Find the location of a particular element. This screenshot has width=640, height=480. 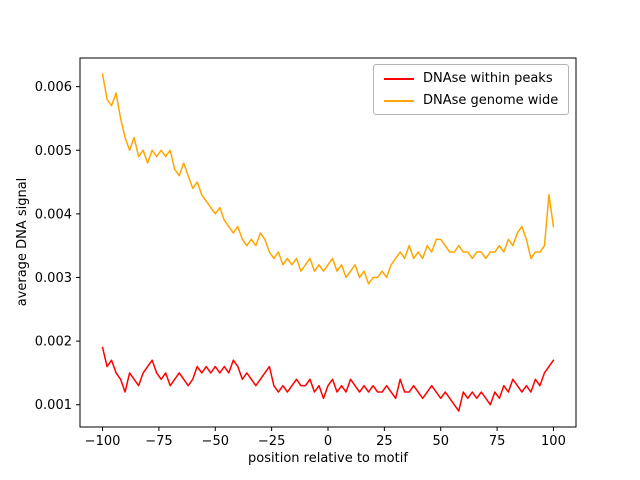

y-tick-label: 0.004 is located at coordinates (53, 214).